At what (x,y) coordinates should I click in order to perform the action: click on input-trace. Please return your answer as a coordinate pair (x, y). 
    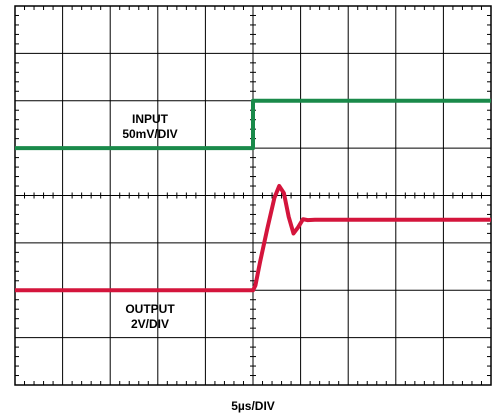
    Looking at the image, I should click on (253, 124).